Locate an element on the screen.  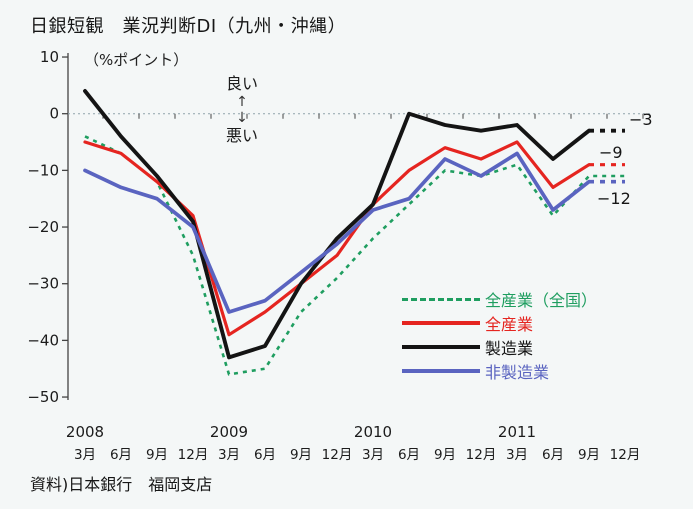
legend-item: 製造業 is located at coordinates (499, 347).